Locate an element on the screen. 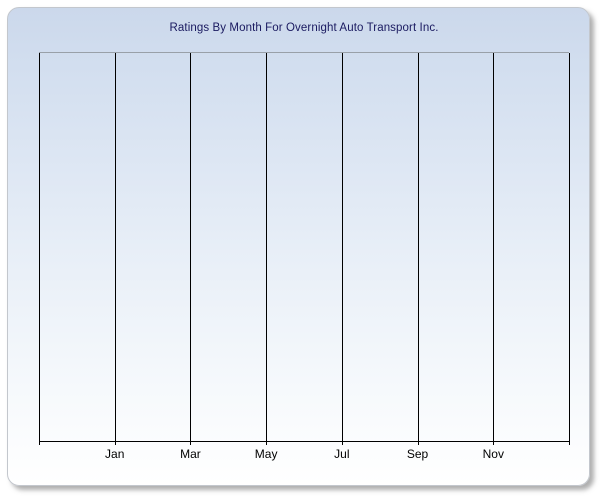 Image resolution: width=600 pixels, height=500 pixels. x-tick-label: Jan is located at coordinates (115, 454).